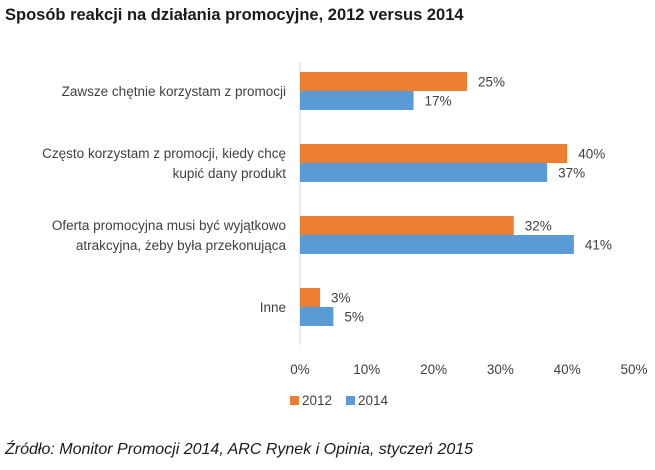  What do you see at coordinates (567, 369) in the screenshot?
I see `x-tick-label-40pct: 40%` at bounding box center [567, 369].